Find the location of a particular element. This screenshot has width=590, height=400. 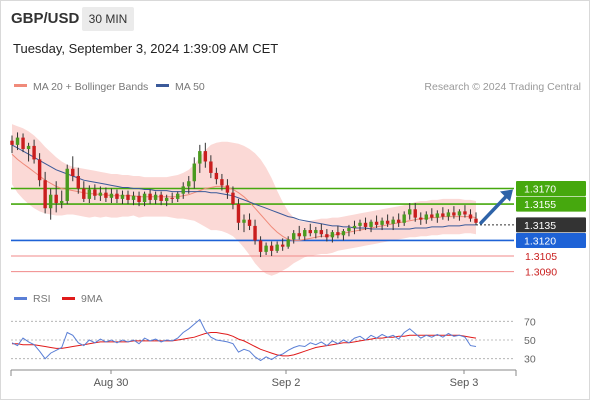

rsi-tick-label: 70 is located at coordinates (530, 322).